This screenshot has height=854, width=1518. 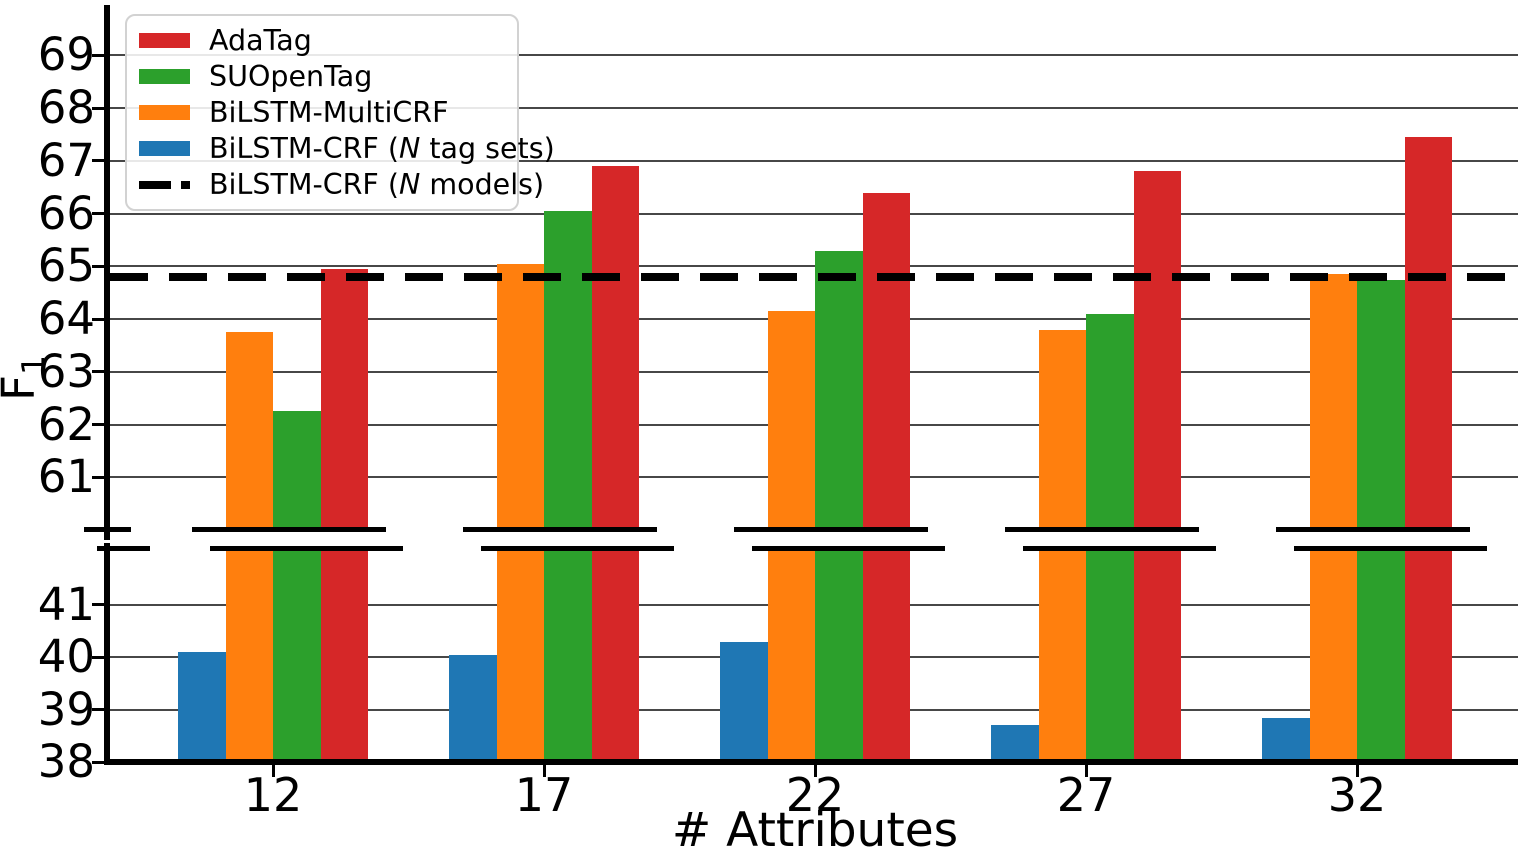 What do you see at coordinates (811, 762) in the screenshot?
I see `x-axis-spine` at bounding box center [811, 762].